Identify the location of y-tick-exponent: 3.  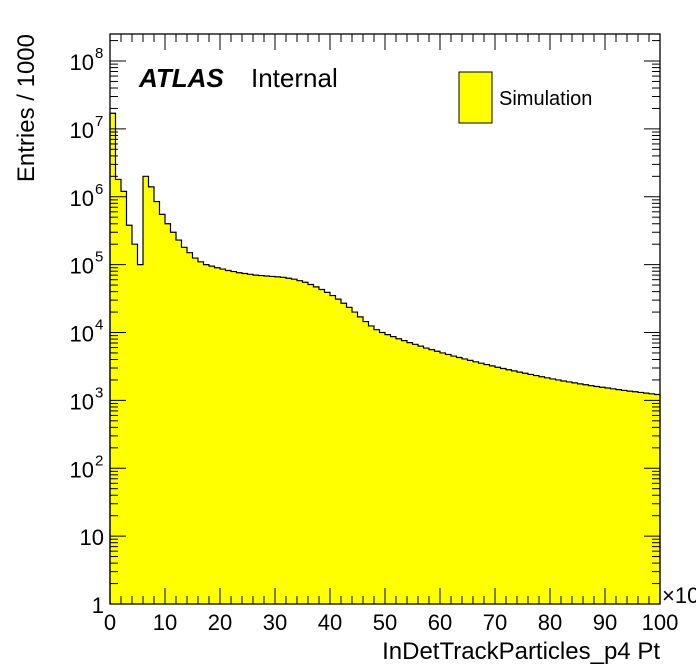
(99, 392).